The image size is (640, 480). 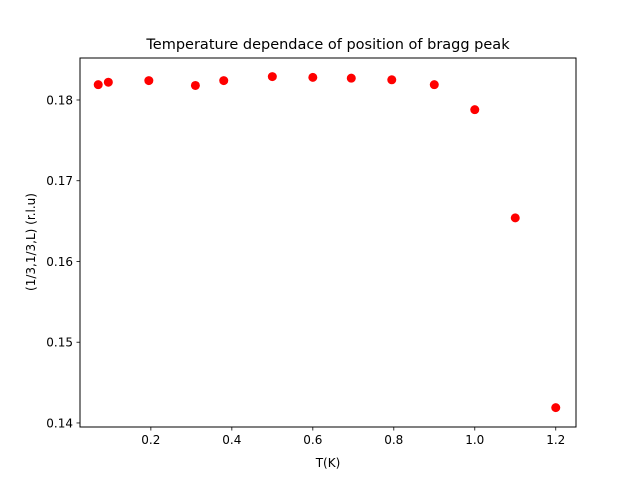 What do you see at coordinates (555, 440) in the screenshot?
I see `x-tick-label: 1.2` at bounding box center [555, 440].